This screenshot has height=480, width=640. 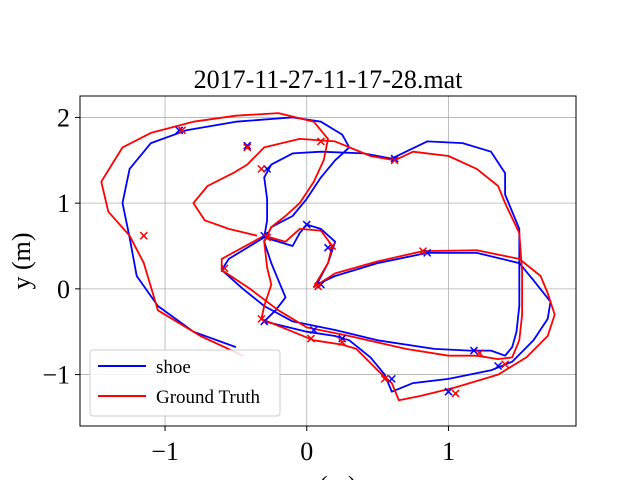 What do you see at coordinates (165, 451) in the screenshot?
I see `x-tick-label: −1` at bounding box center [165, 451].